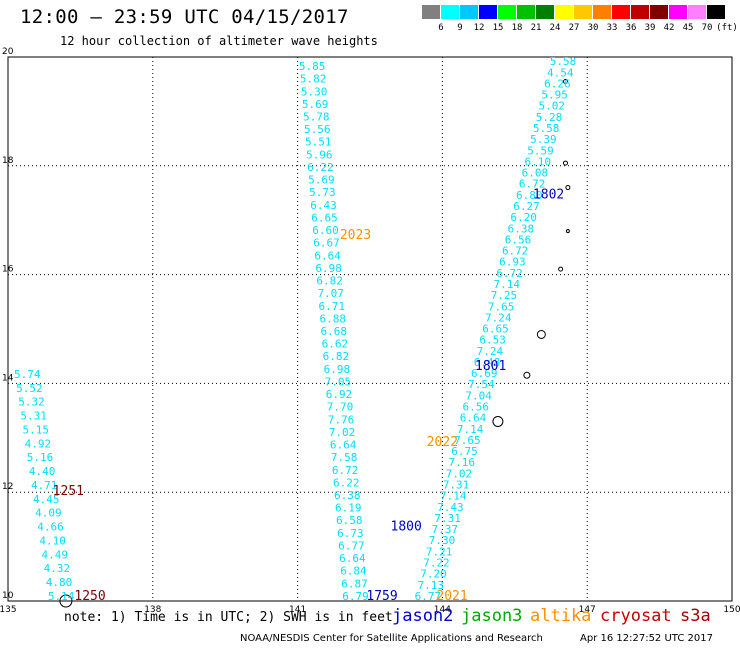 The height and width of the screenshot is (650, 740). I want to click on legend-label: 70, so click(707, 28).